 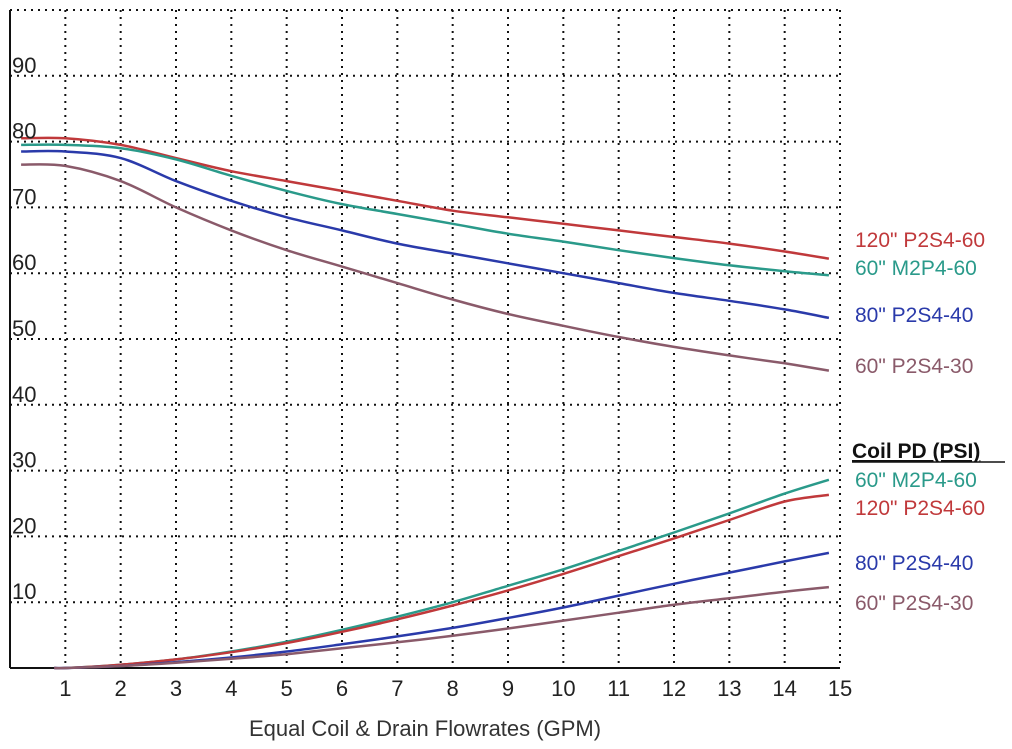 I want to click on x-tick-label: 15, so click(x=840, y=688).